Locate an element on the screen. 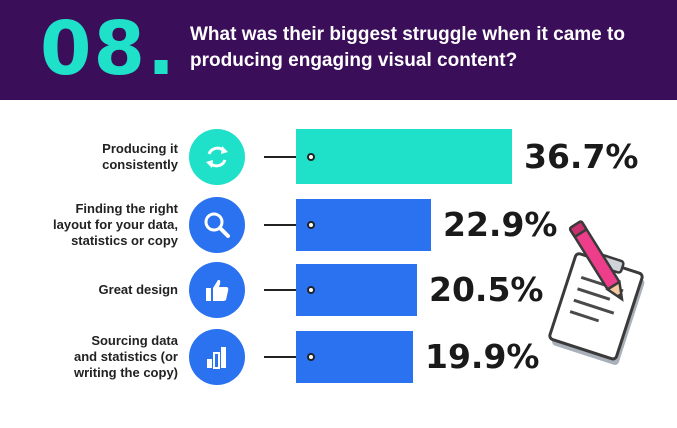  value-label: 36.7% is located at coordinates (581, 156).